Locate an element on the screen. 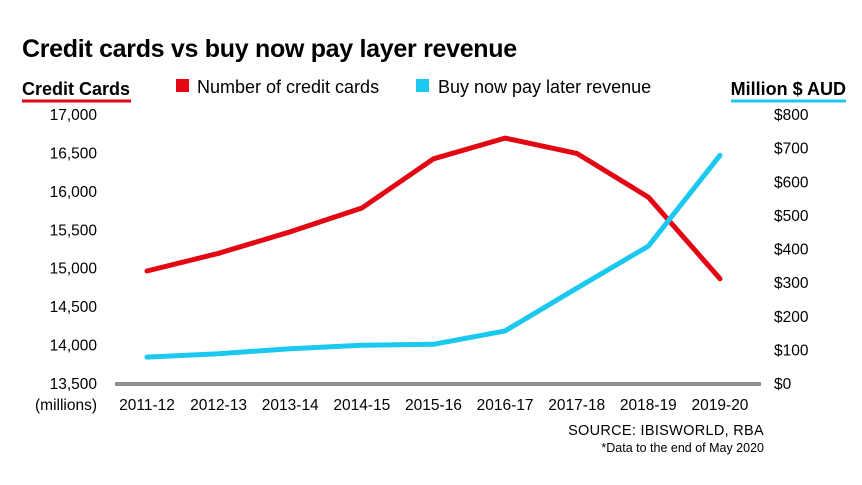 The height and width of the screenshot is (485, 862). x-tick-label: 2016-17 is located at coordinates (505, 405).